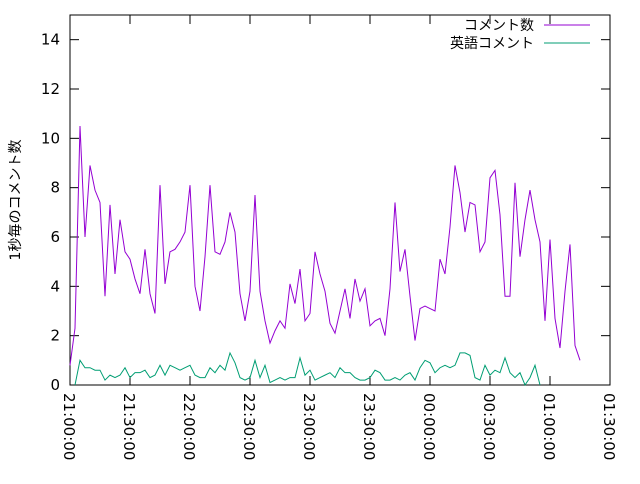 This screenshot has width=640, height=484. What do you see at coordinates (55, 188) in the screenshot?
I see `y-tick-label: 8` at bounding box center [55, 188].